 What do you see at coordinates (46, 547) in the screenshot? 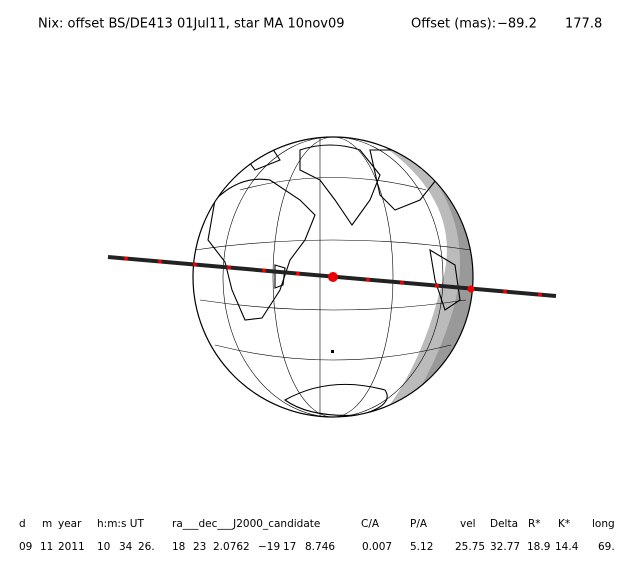
I see `cell: 11` at bounding box center [46, 547].